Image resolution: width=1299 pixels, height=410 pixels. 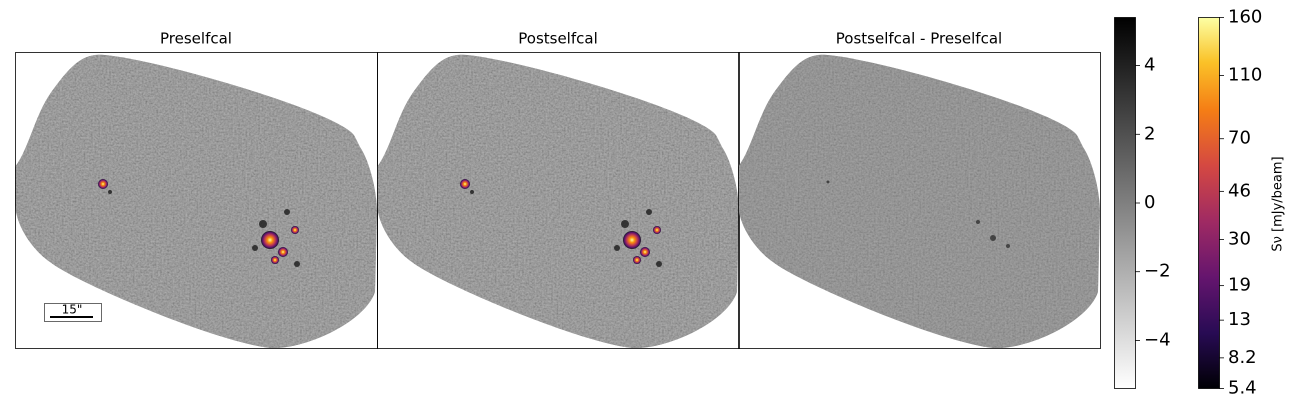 I want to click on tick-label: 160, so click(x=1245, y=17).